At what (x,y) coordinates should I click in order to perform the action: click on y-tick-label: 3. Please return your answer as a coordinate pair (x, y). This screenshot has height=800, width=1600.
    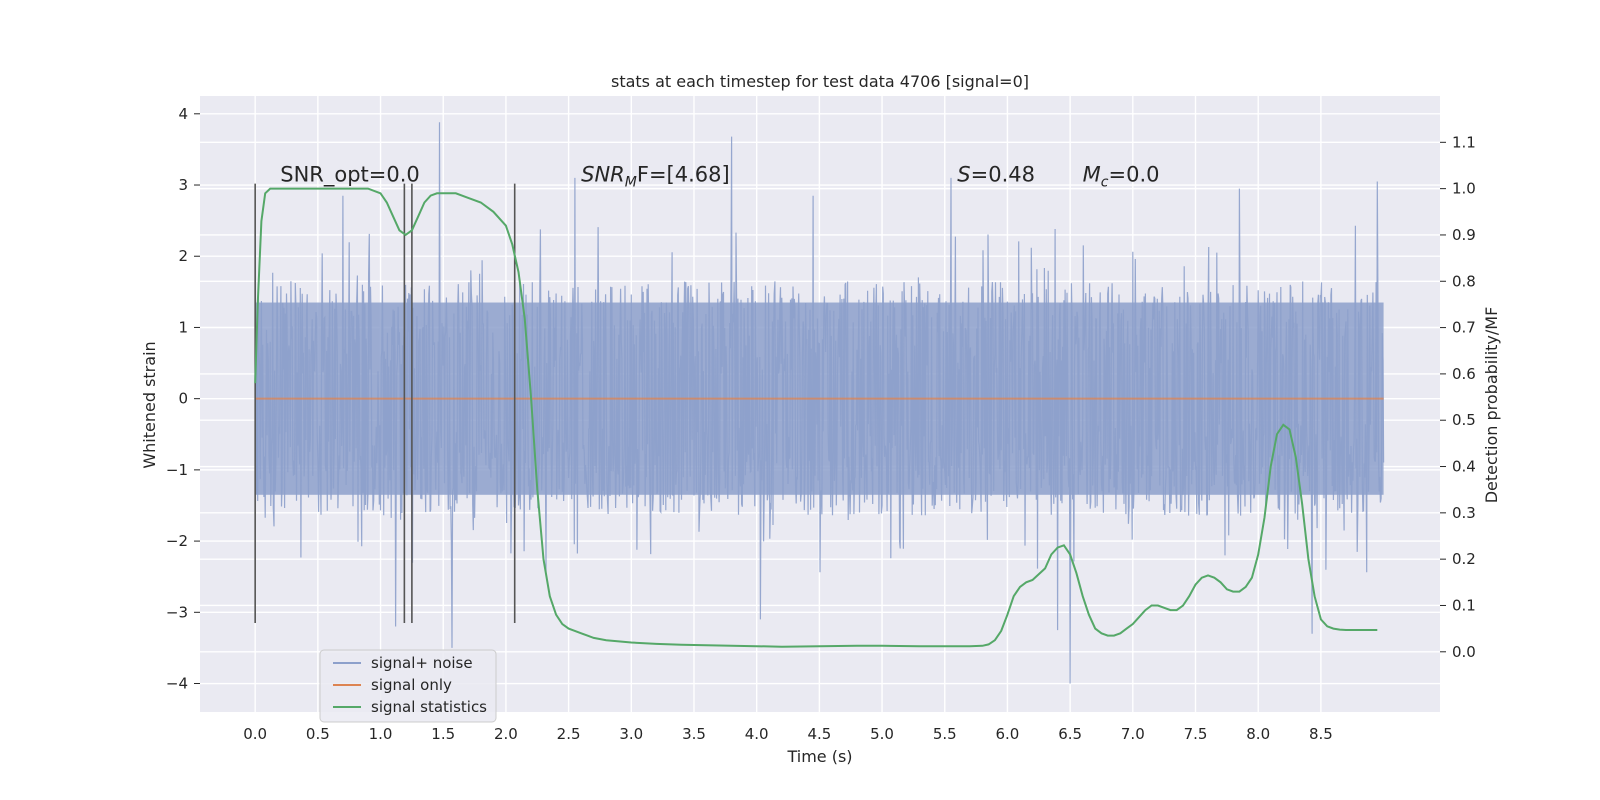
    Looking at the image, I should click on (183, 185).